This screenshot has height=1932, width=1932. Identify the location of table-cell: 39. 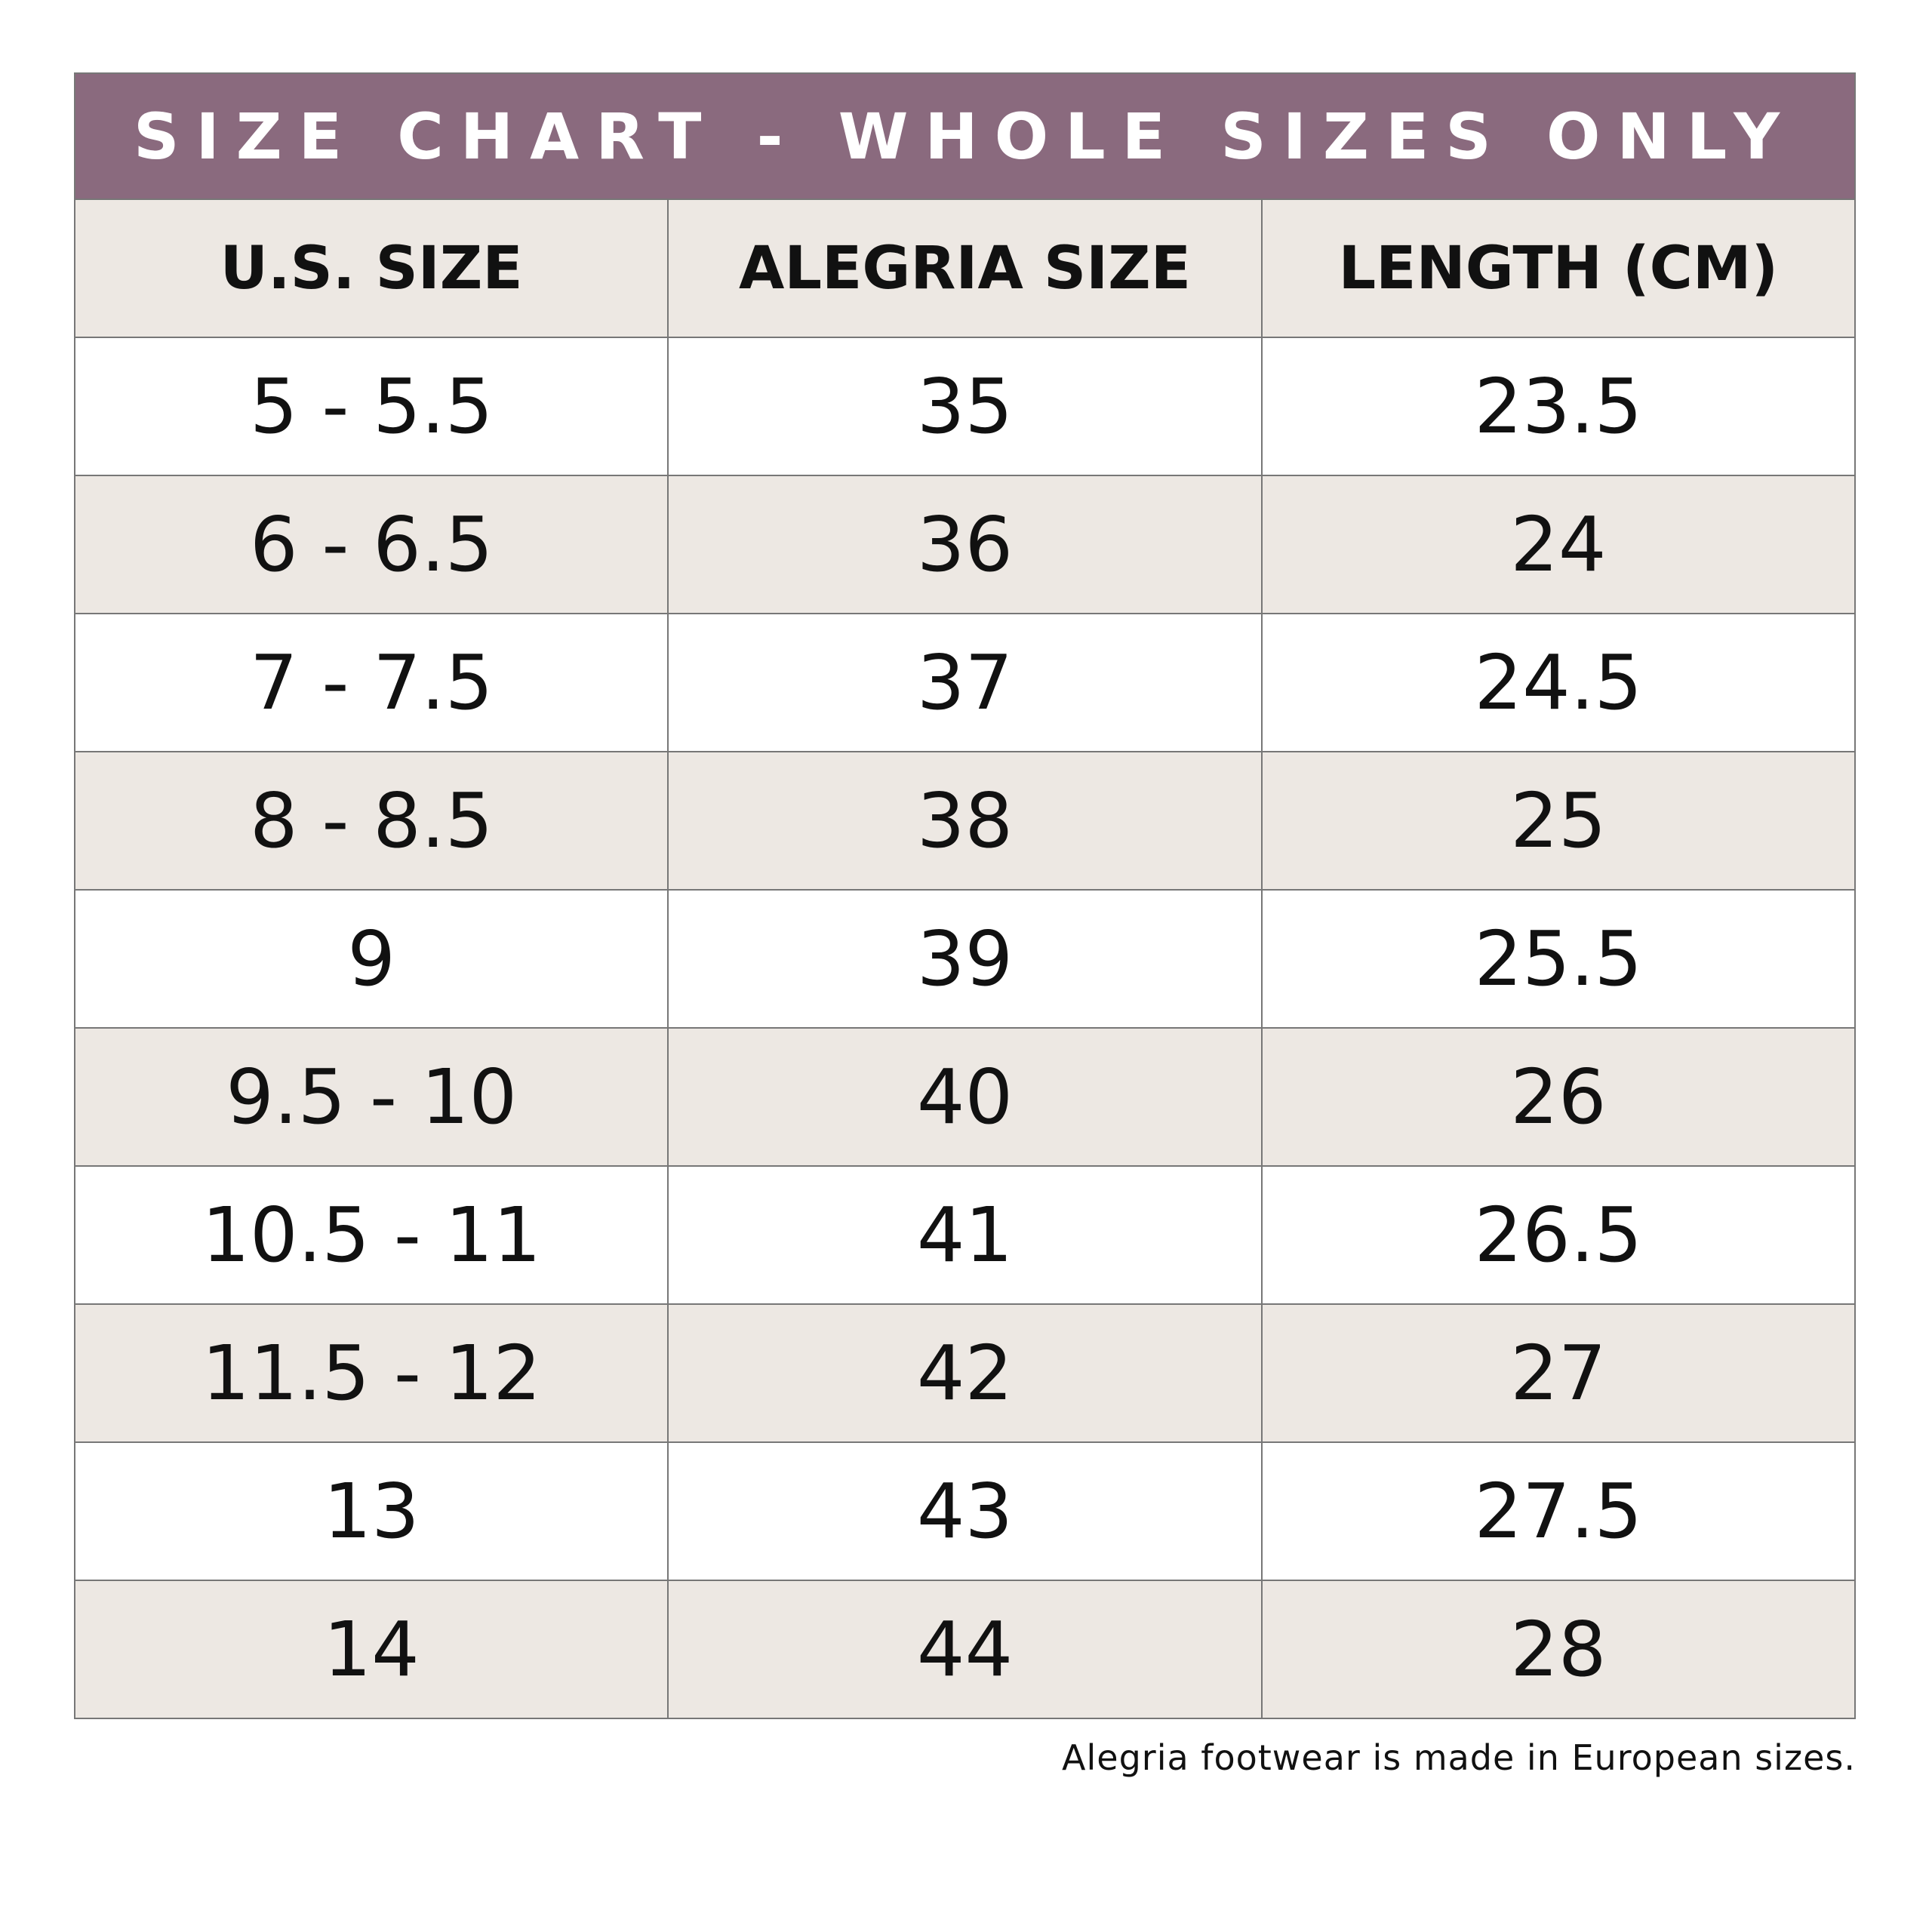
(965, 959).